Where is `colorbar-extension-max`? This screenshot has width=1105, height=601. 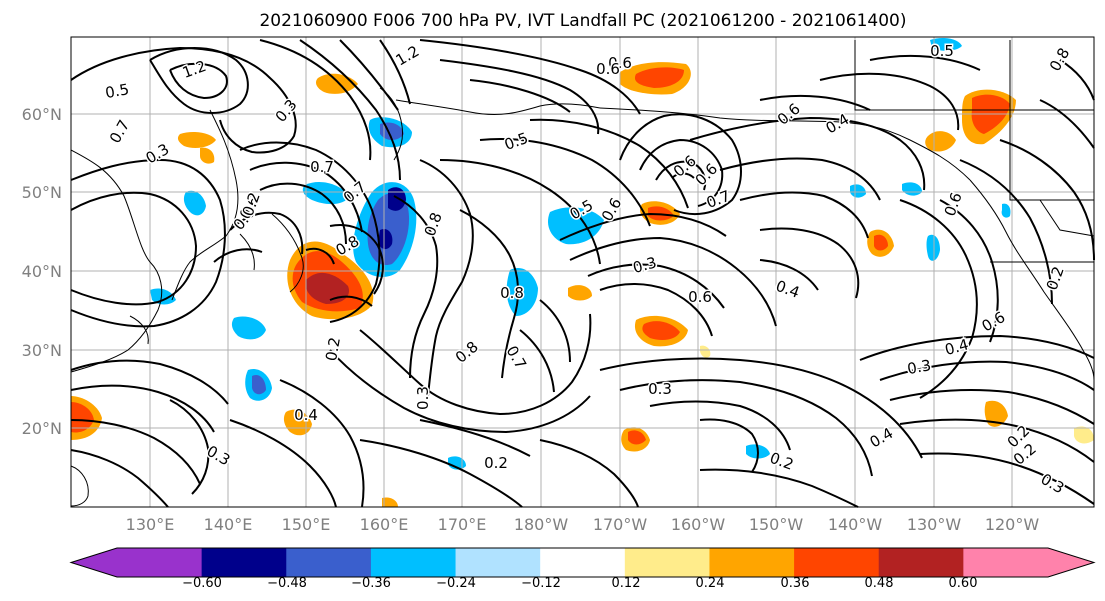
colorbar-extension-max is located at coordinates (1071, 562).